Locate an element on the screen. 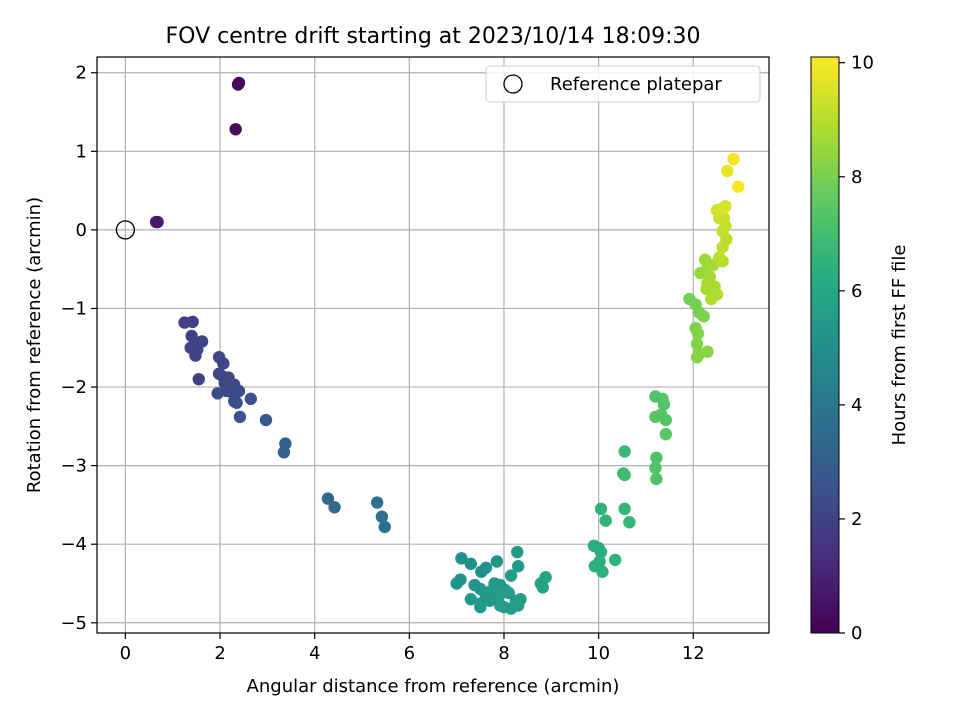 The width and height of the screenshot is (960, 720). y-axis-ticks: −5 −4 −3 −2 −1 0 1 2 is located at coordinates (78, 348).